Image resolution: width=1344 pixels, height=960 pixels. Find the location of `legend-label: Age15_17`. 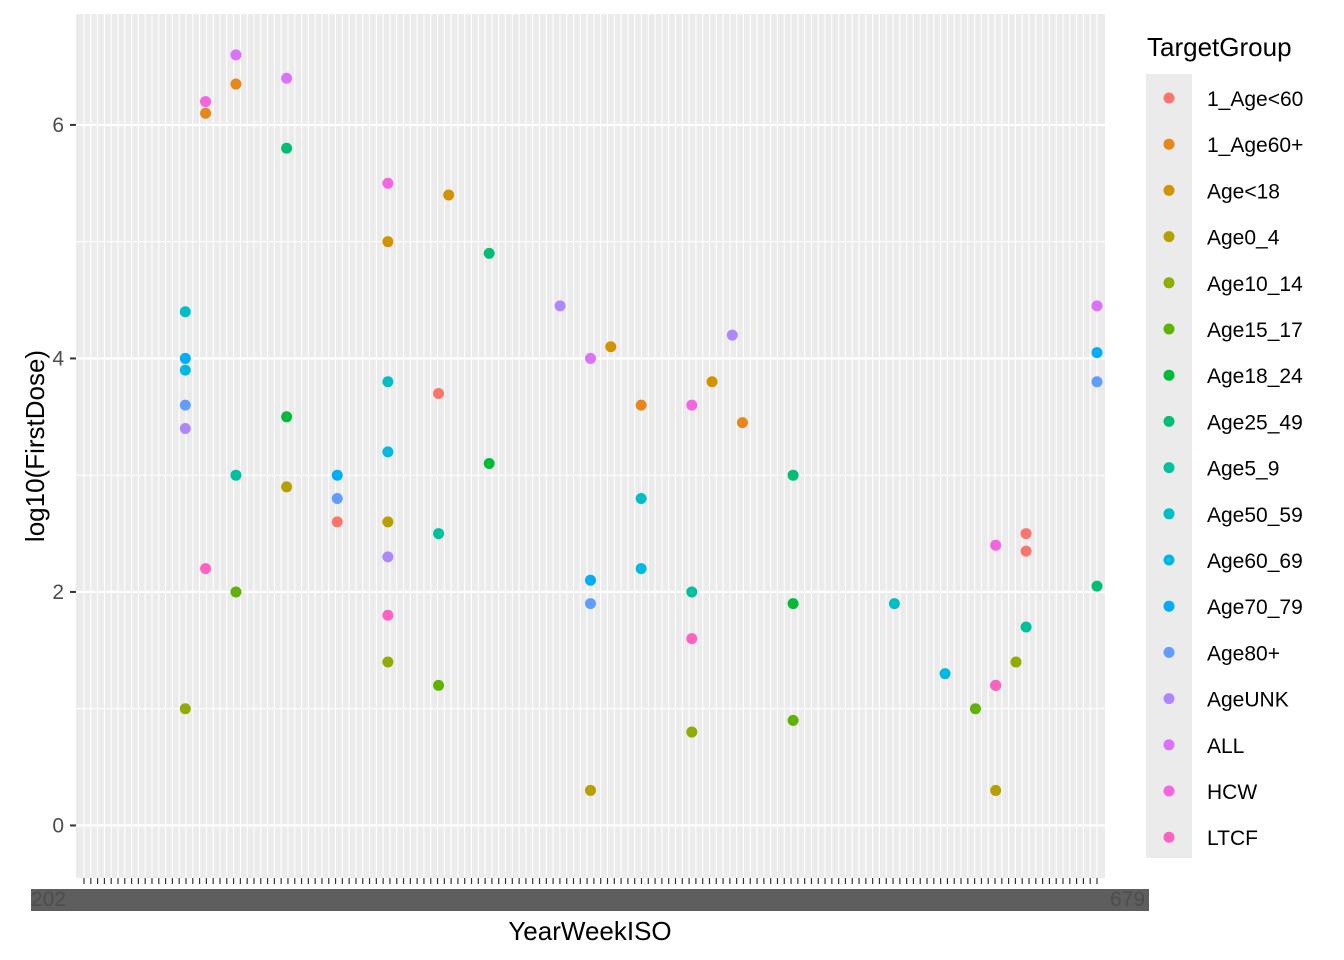

legend-label: Age15_17 is located at coordinates (1255, 330).